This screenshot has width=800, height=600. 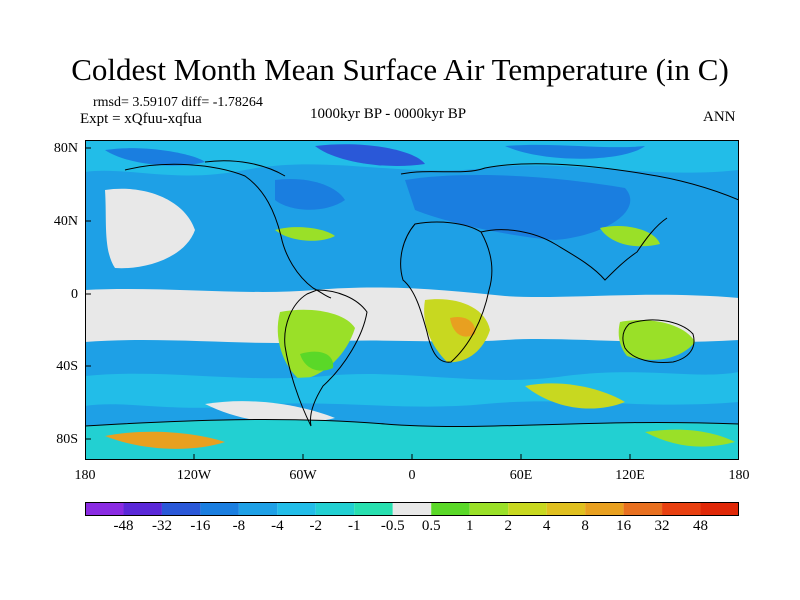 What do you see at coordinates (575, 396) in the screenshot?
I see `warm-patch-southern-ocean` at bounding box center [575, 396].